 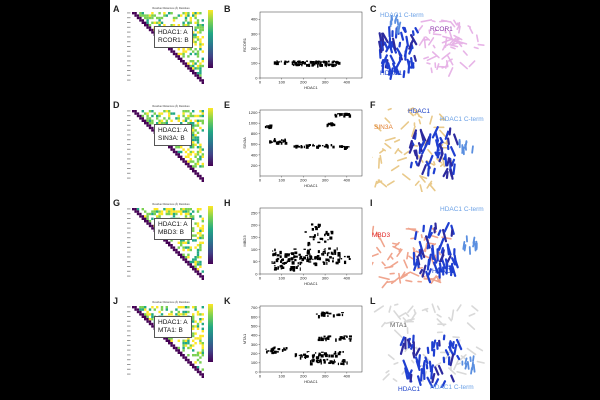 What do you see at coordinates (398, 22) in the screenshot?
I see `c-term-helix` at bounding box center [398, 22].